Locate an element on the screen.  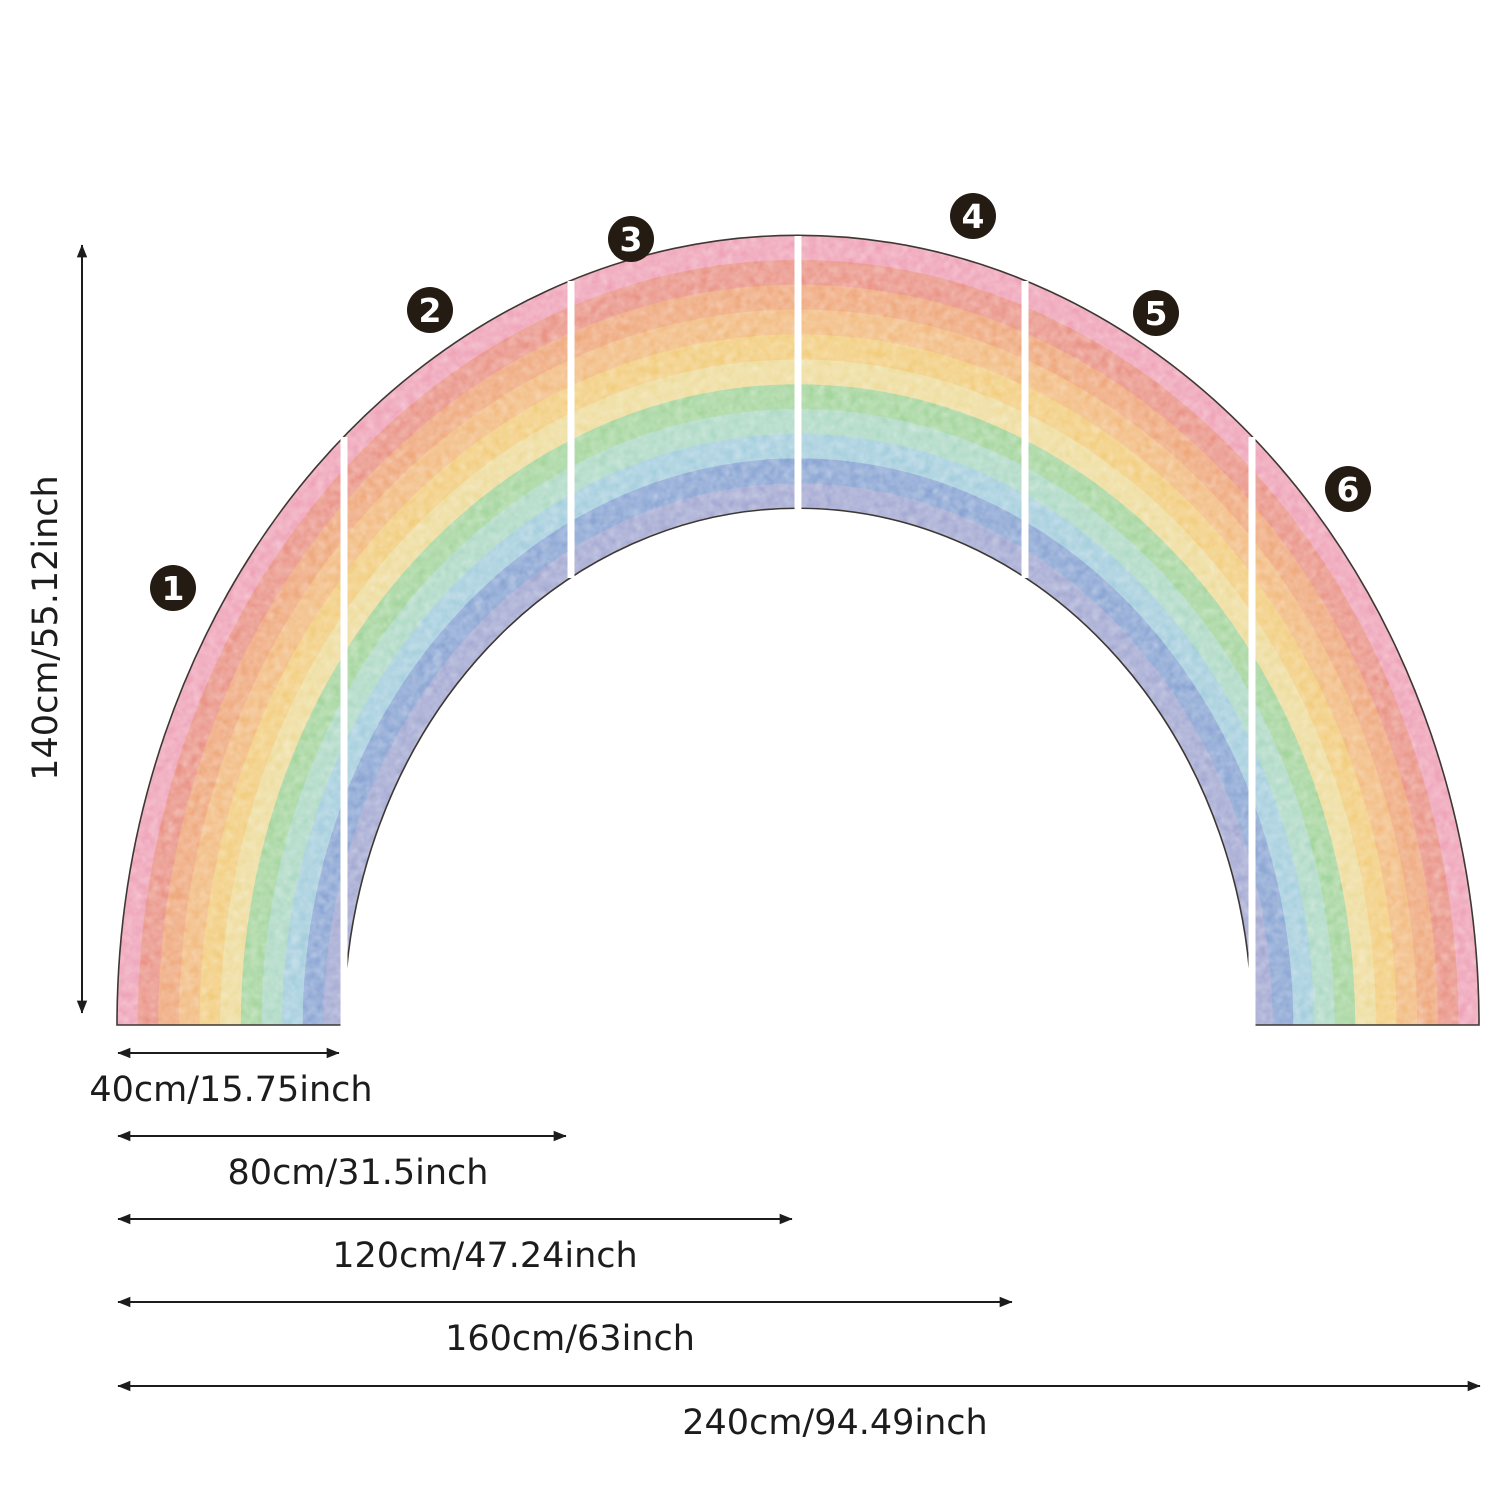
badge-number: 2 is located at coordinates (430, 310).